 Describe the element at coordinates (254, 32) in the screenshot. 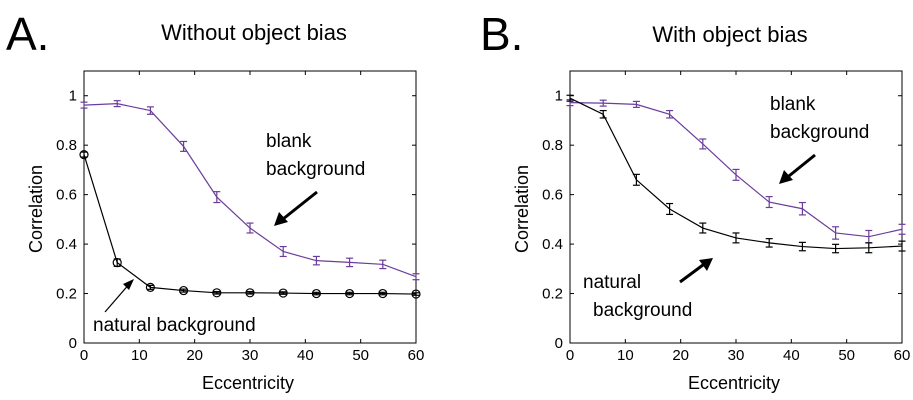

I see `chart-title: Without object bias` at that location.